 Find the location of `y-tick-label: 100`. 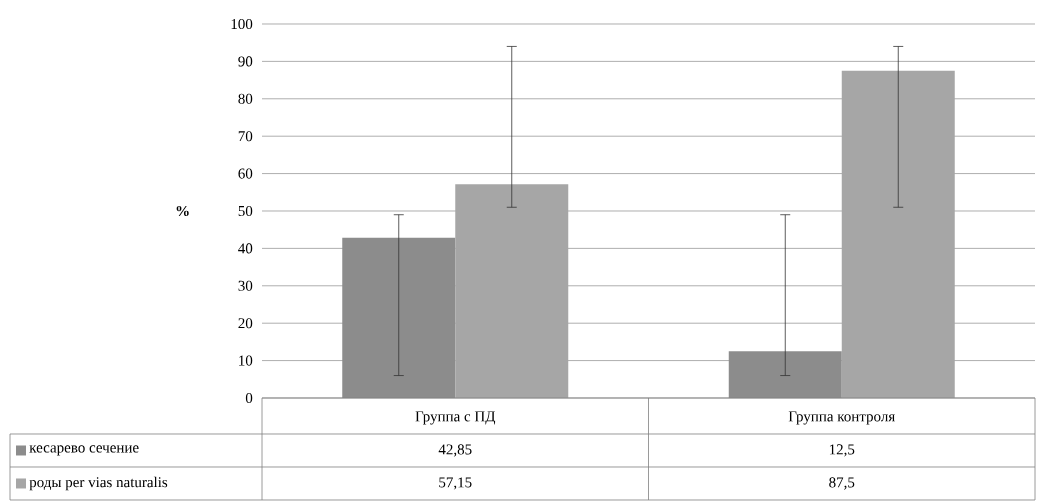

y-tick-label: 100 is located at coordinates (242, 24).